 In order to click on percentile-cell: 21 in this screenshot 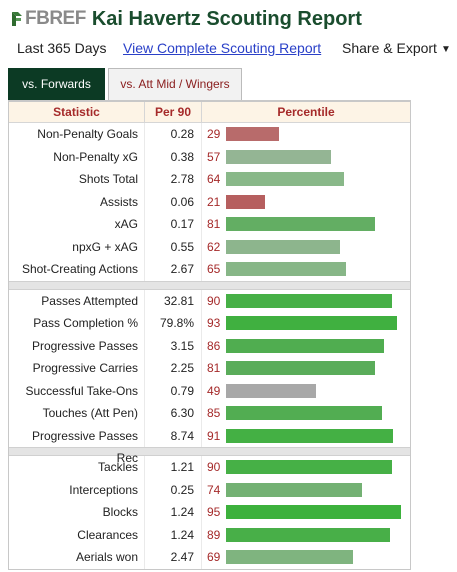, I will do `click(306, 202)`.